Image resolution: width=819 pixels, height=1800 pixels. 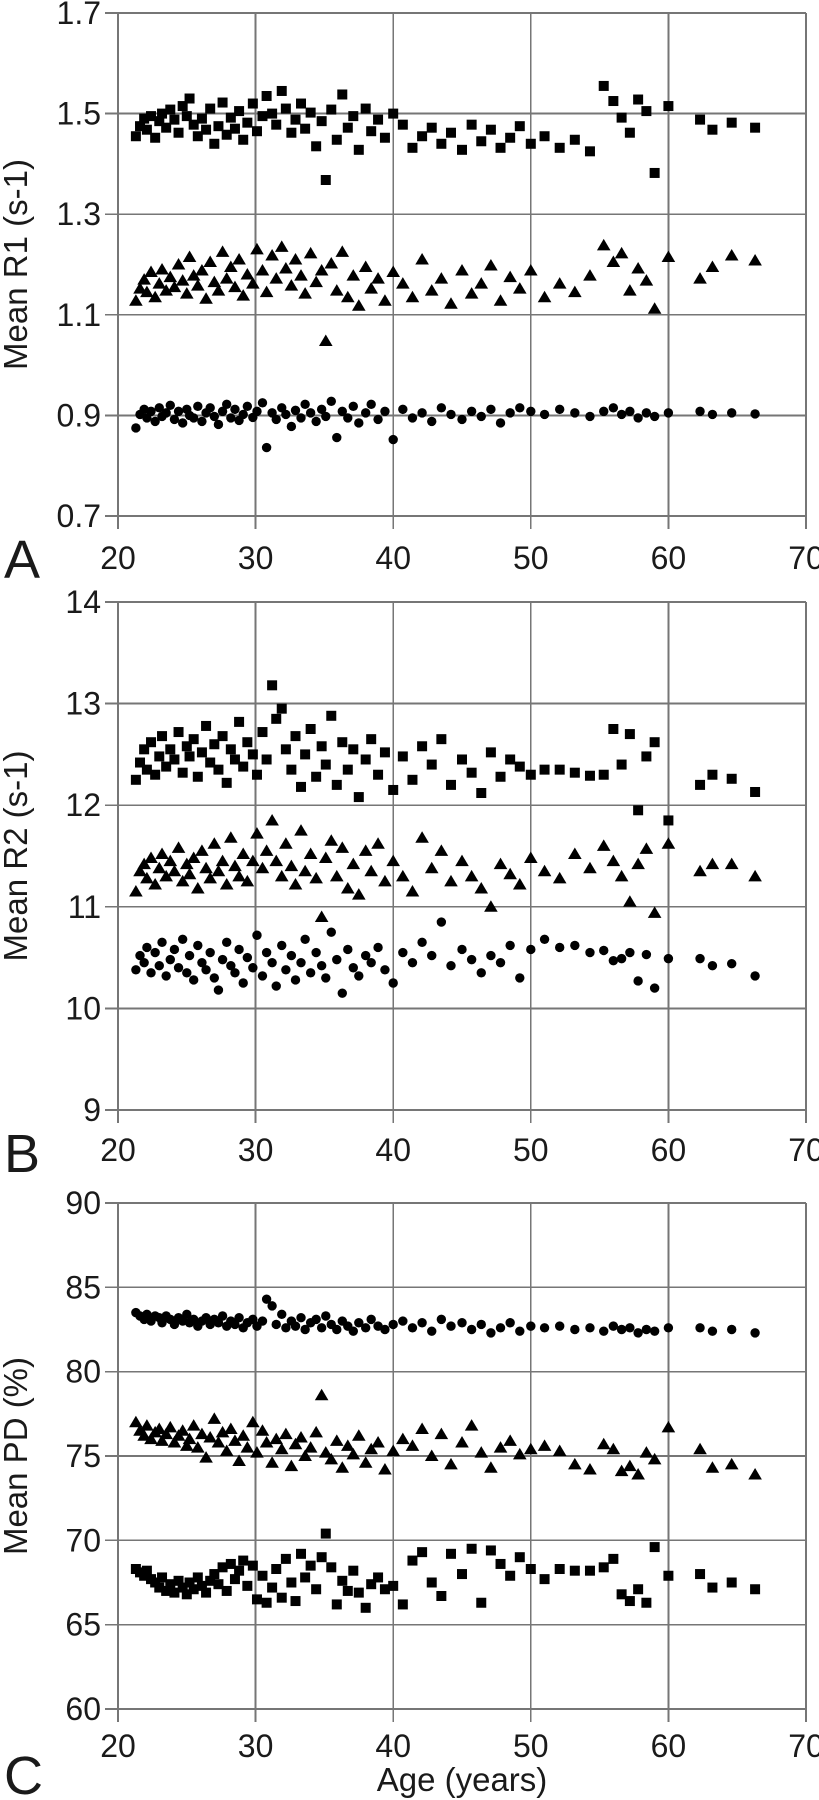 I want to click on y-tick-label: 0.9, so click(x=79, y=415).